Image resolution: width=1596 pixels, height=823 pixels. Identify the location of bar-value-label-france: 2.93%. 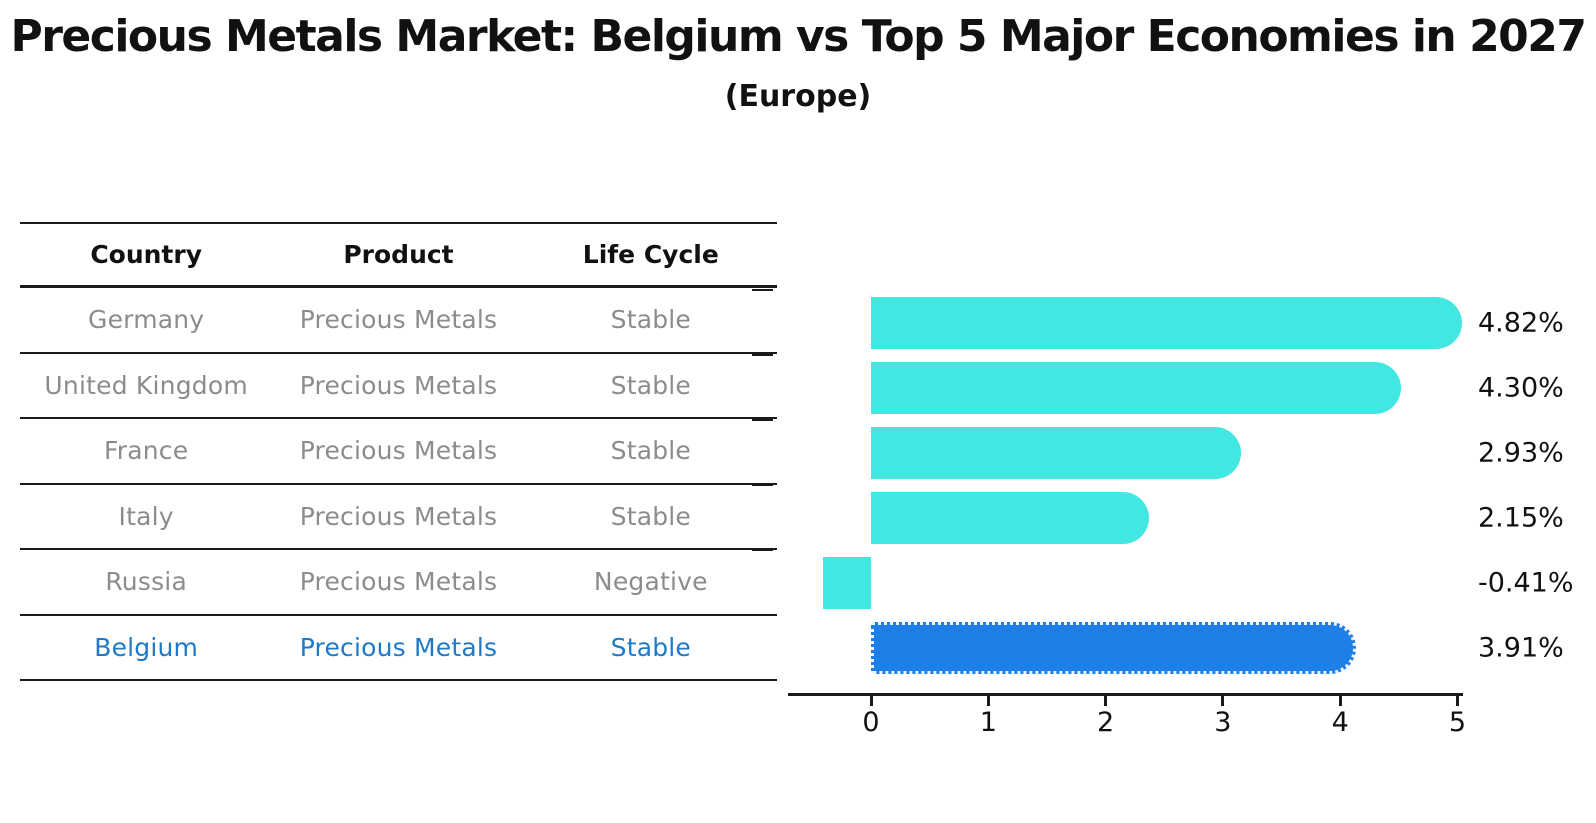
(1521, 452).